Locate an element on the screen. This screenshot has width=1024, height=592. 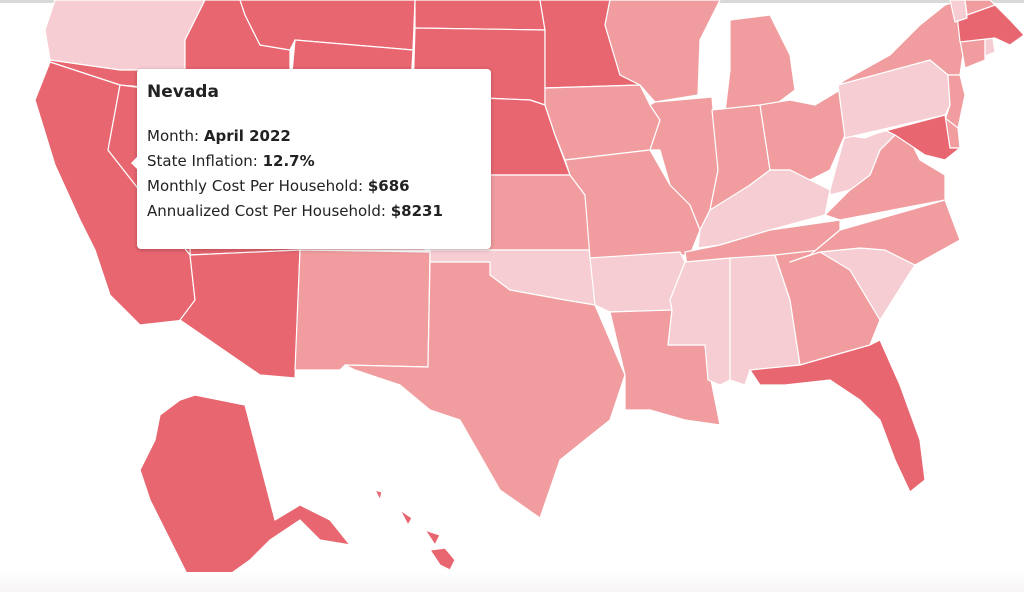
tooltip-row-inflation: State Inflation: 12.7% is located at coordinates (314, 161).